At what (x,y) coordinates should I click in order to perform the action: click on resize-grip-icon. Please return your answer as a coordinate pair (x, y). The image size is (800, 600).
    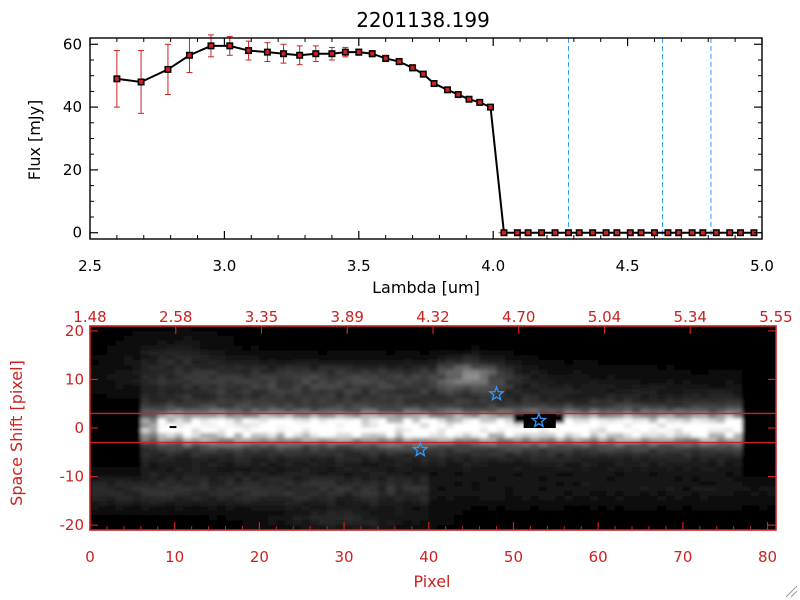
    Looking at the image, I should click on (791, 591).